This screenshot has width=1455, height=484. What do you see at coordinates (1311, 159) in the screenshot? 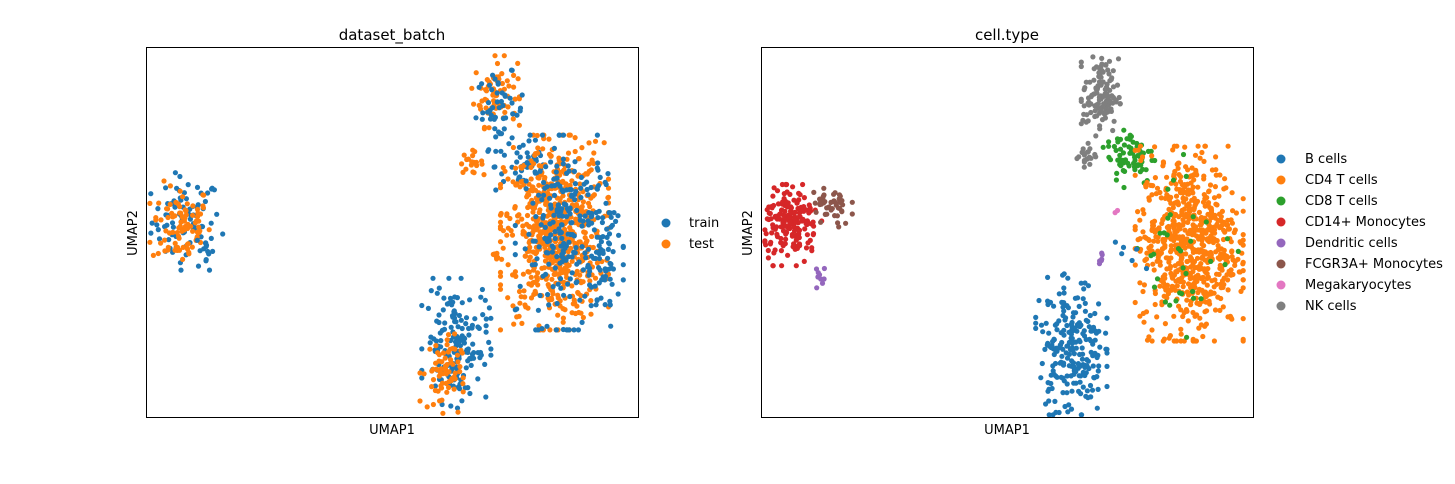
I see `legend-item: B cells` at bounding box center [1311, 159].